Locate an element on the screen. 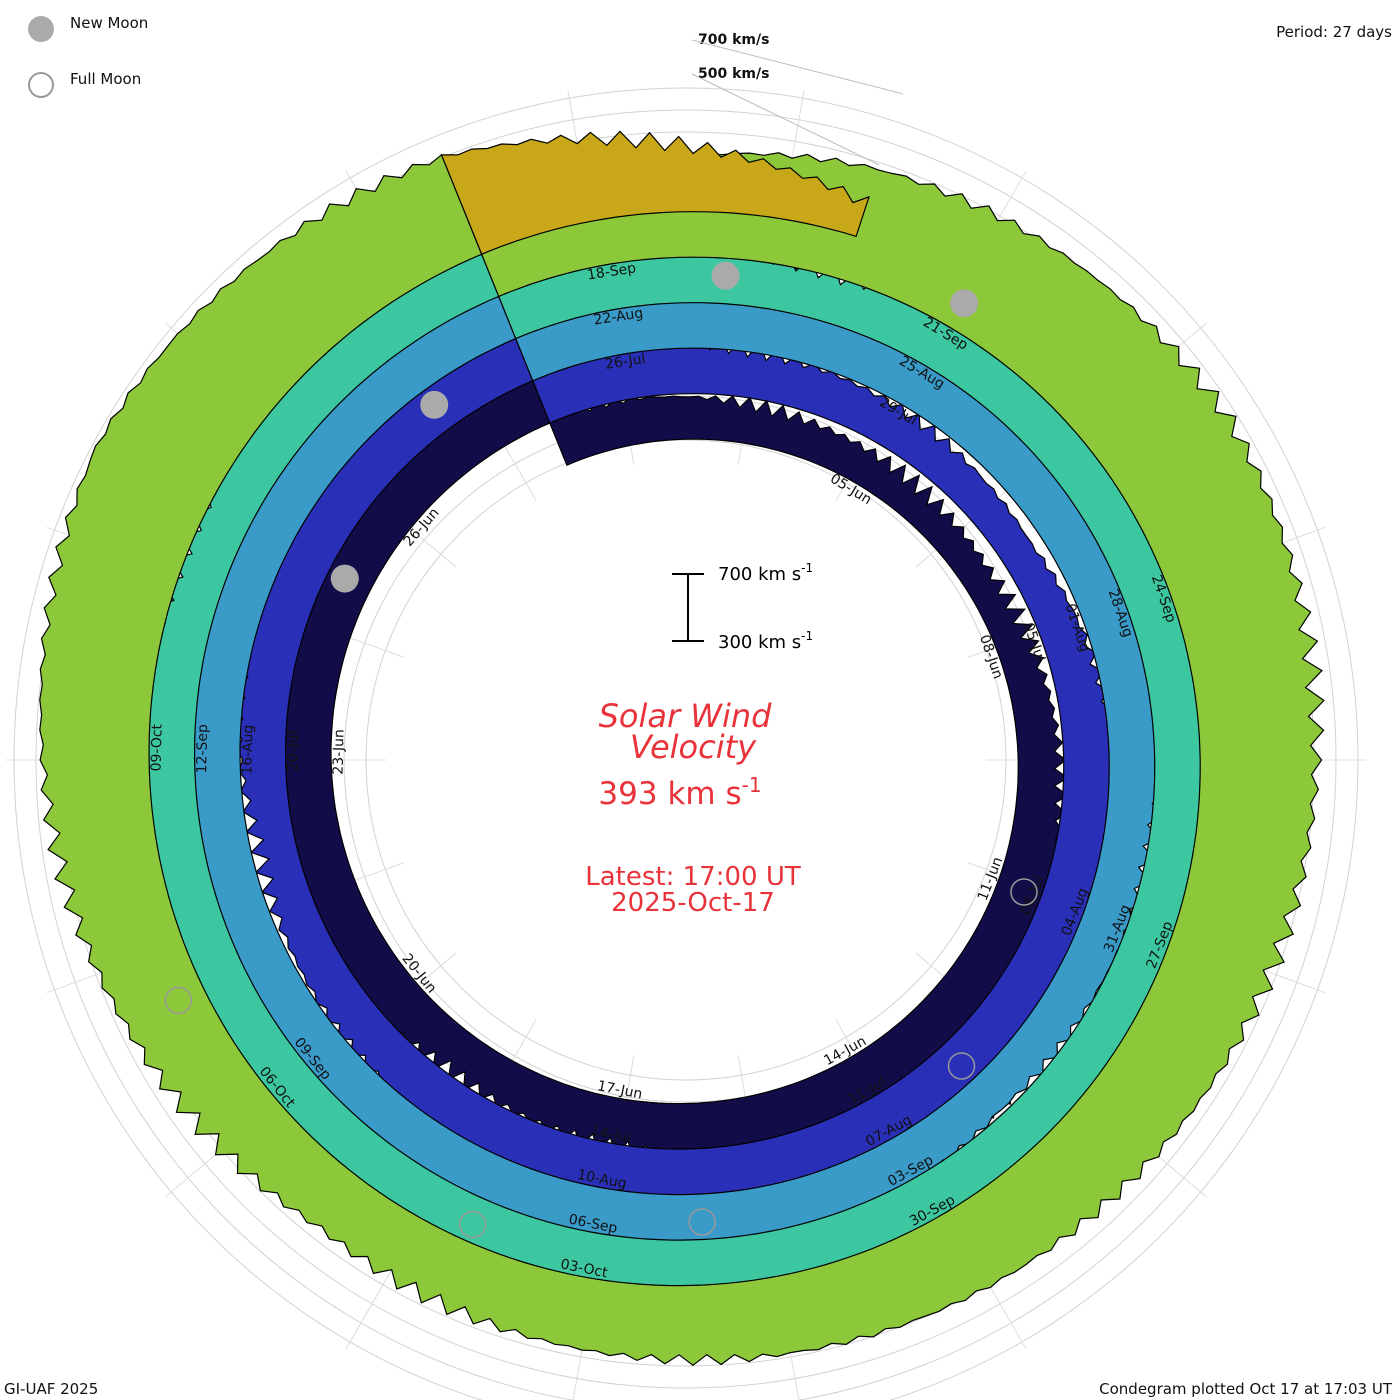 The height and width of the screenshot is (1400, 1400). reference-ring-label-0: 500 km/s is located at coordinates (733, 74).